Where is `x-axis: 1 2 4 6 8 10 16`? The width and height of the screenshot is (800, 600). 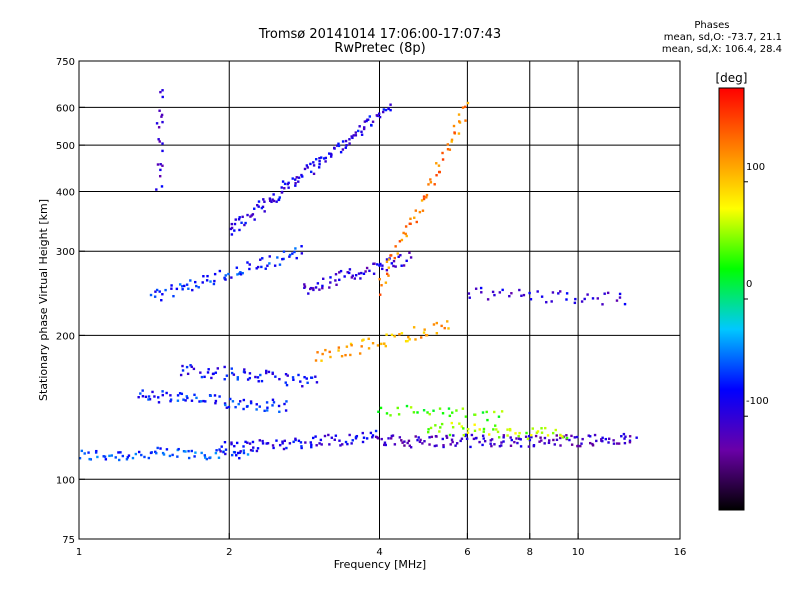
x-axis: 1 2 4 6 8 10 16 is located at coordinates (381, 545).